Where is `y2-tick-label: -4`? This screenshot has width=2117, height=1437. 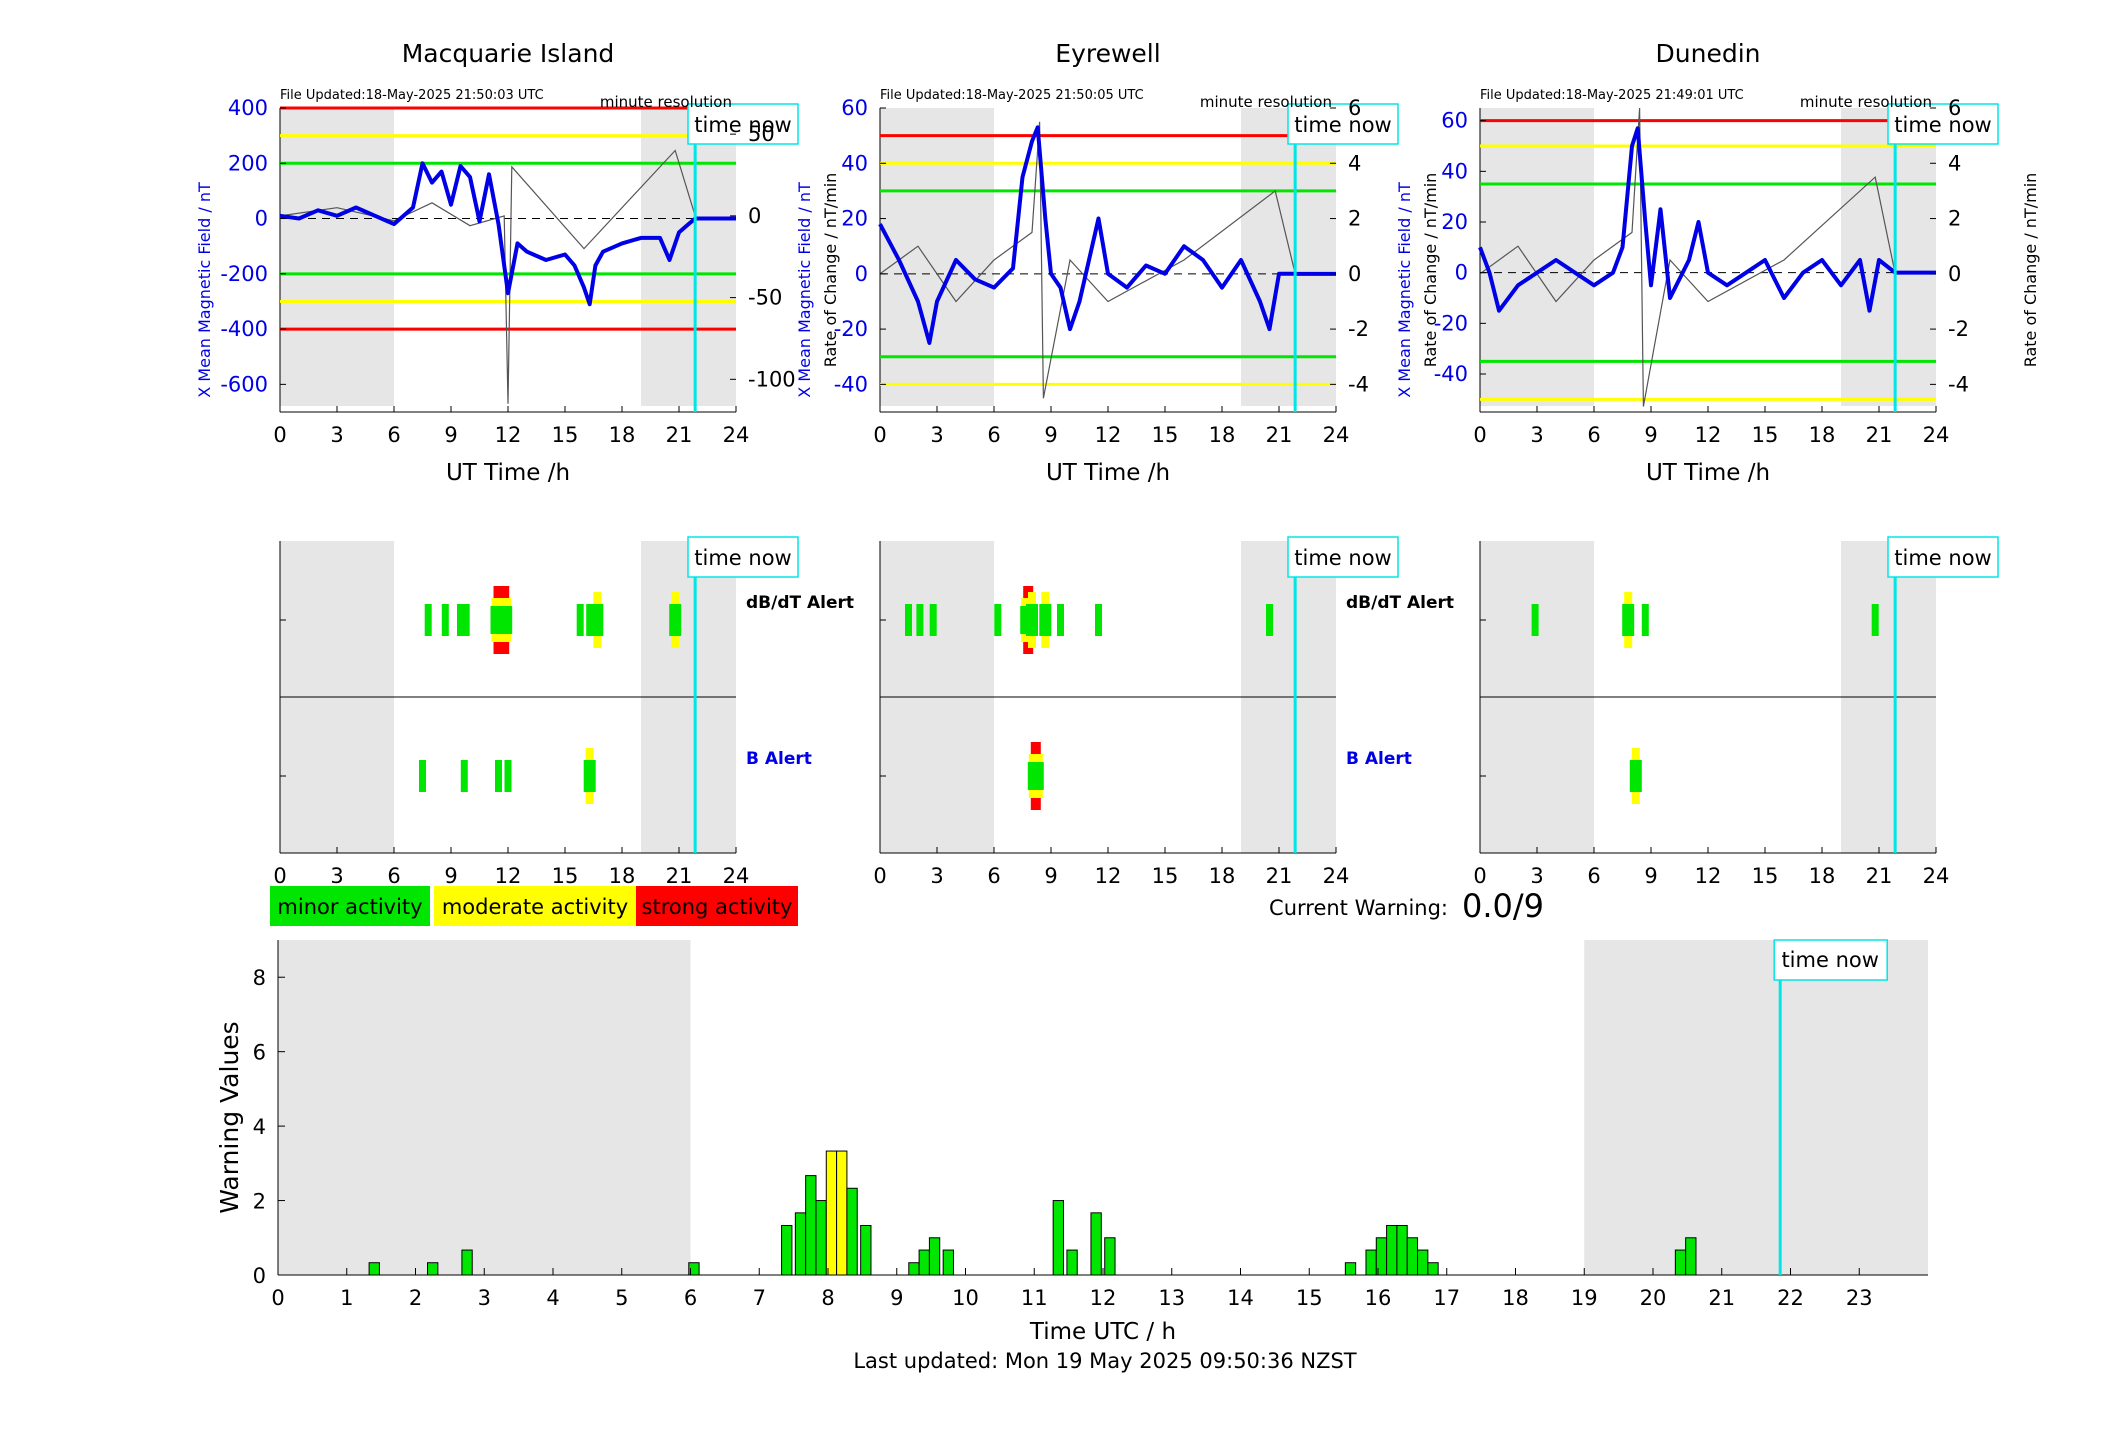
y2-tick-label: -4 is located at coordinates (1358, 384).